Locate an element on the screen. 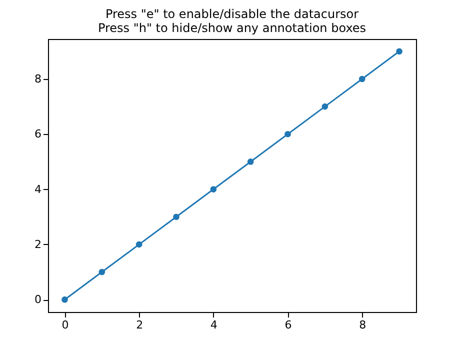 This screenshot has height=355, width=474. x-tick-label: 8 is located at coordinates (362, 325).